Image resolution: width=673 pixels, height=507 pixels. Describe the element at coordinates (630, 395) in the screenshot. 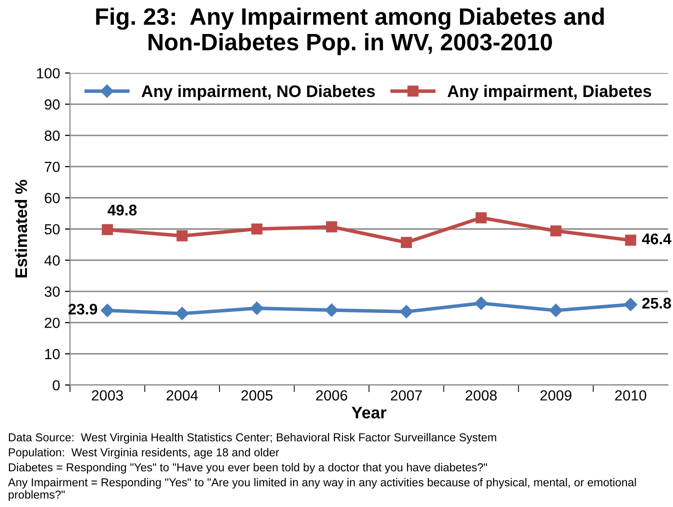

I see `x-tick-label: 2010` at that location.